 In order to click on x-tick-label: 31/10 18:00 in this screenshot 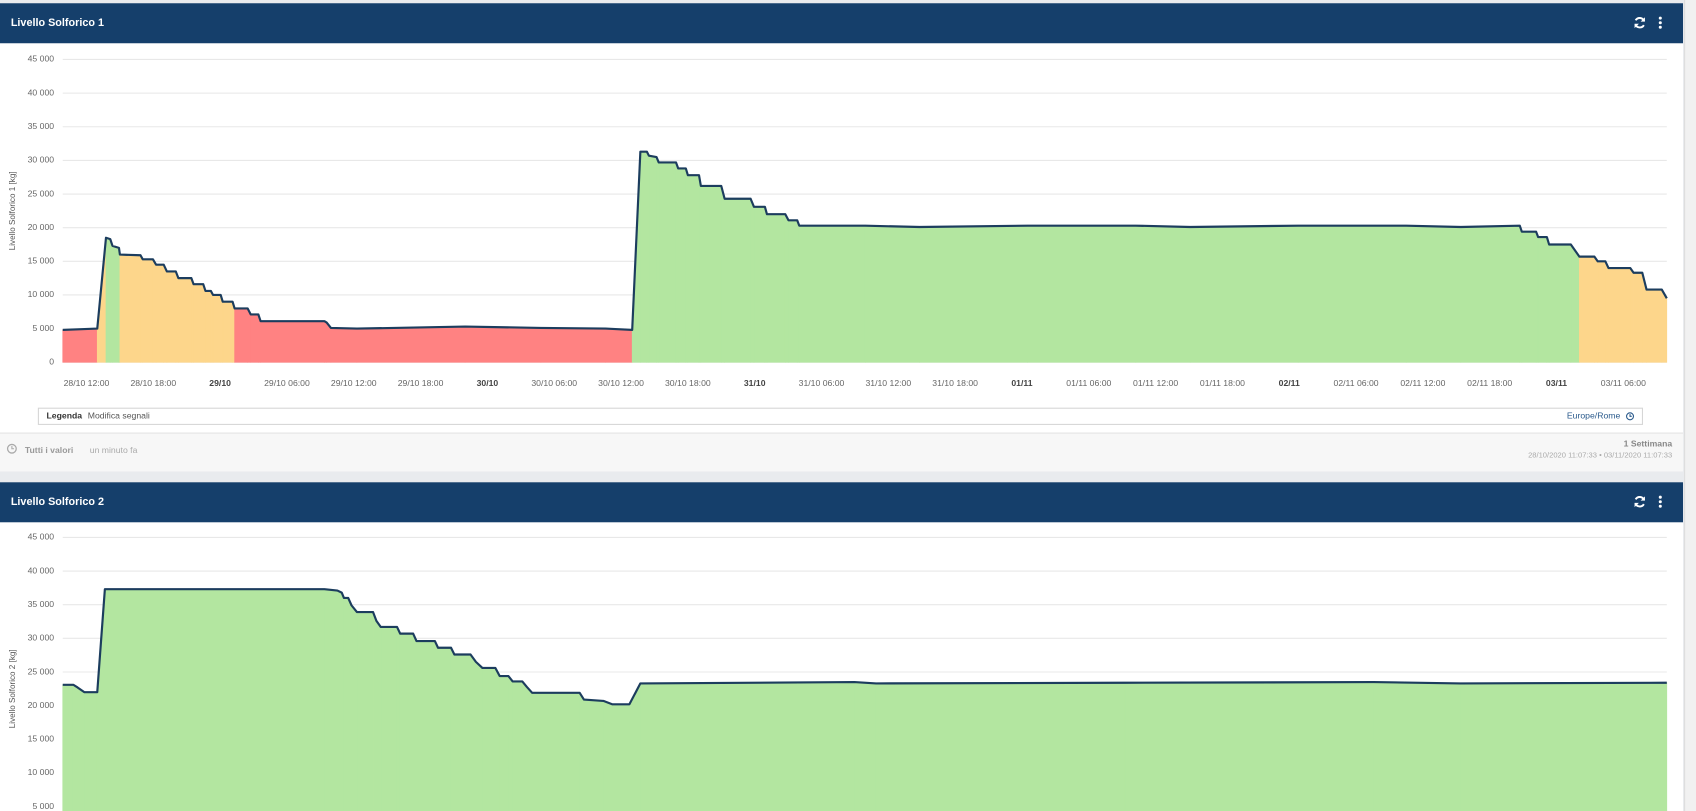, I will do `click(955, 383)`.